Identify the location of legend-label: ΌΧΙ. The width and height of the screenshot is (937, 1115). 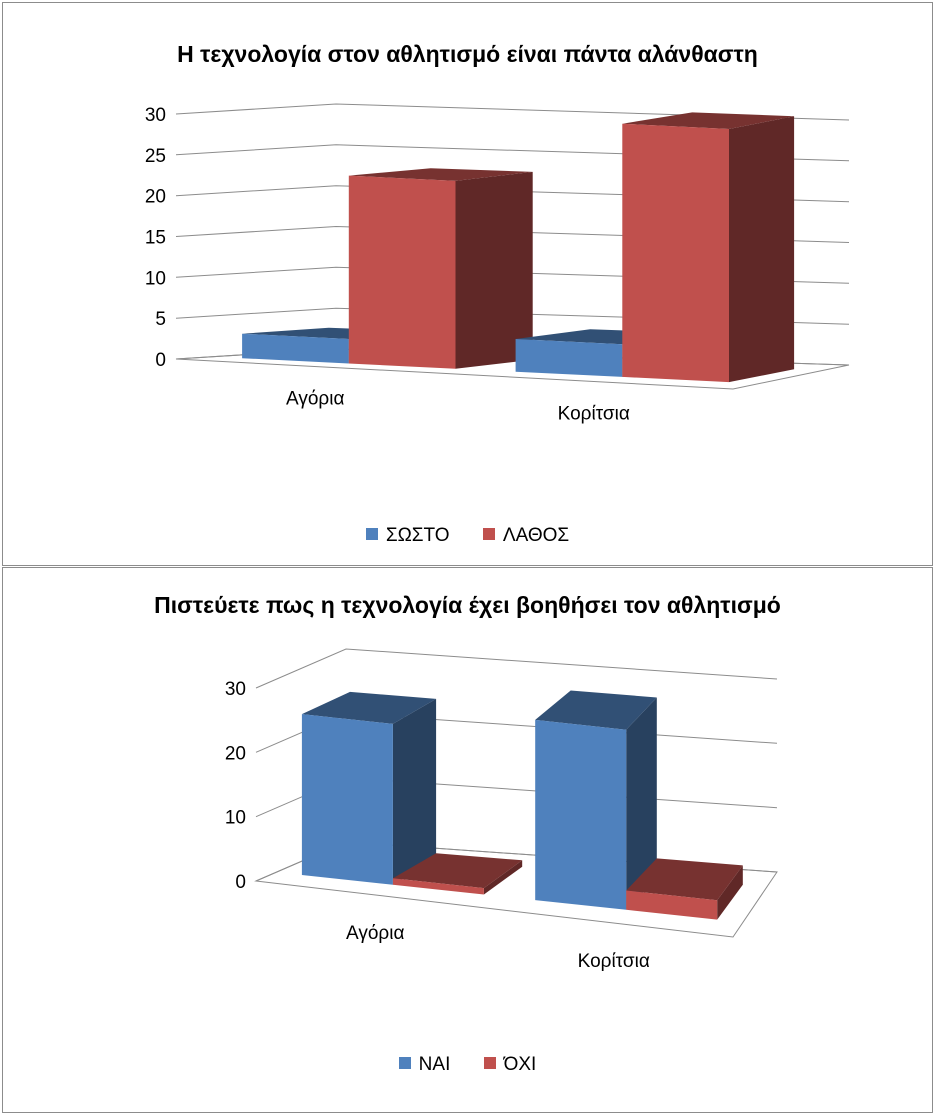
(520, 1064).